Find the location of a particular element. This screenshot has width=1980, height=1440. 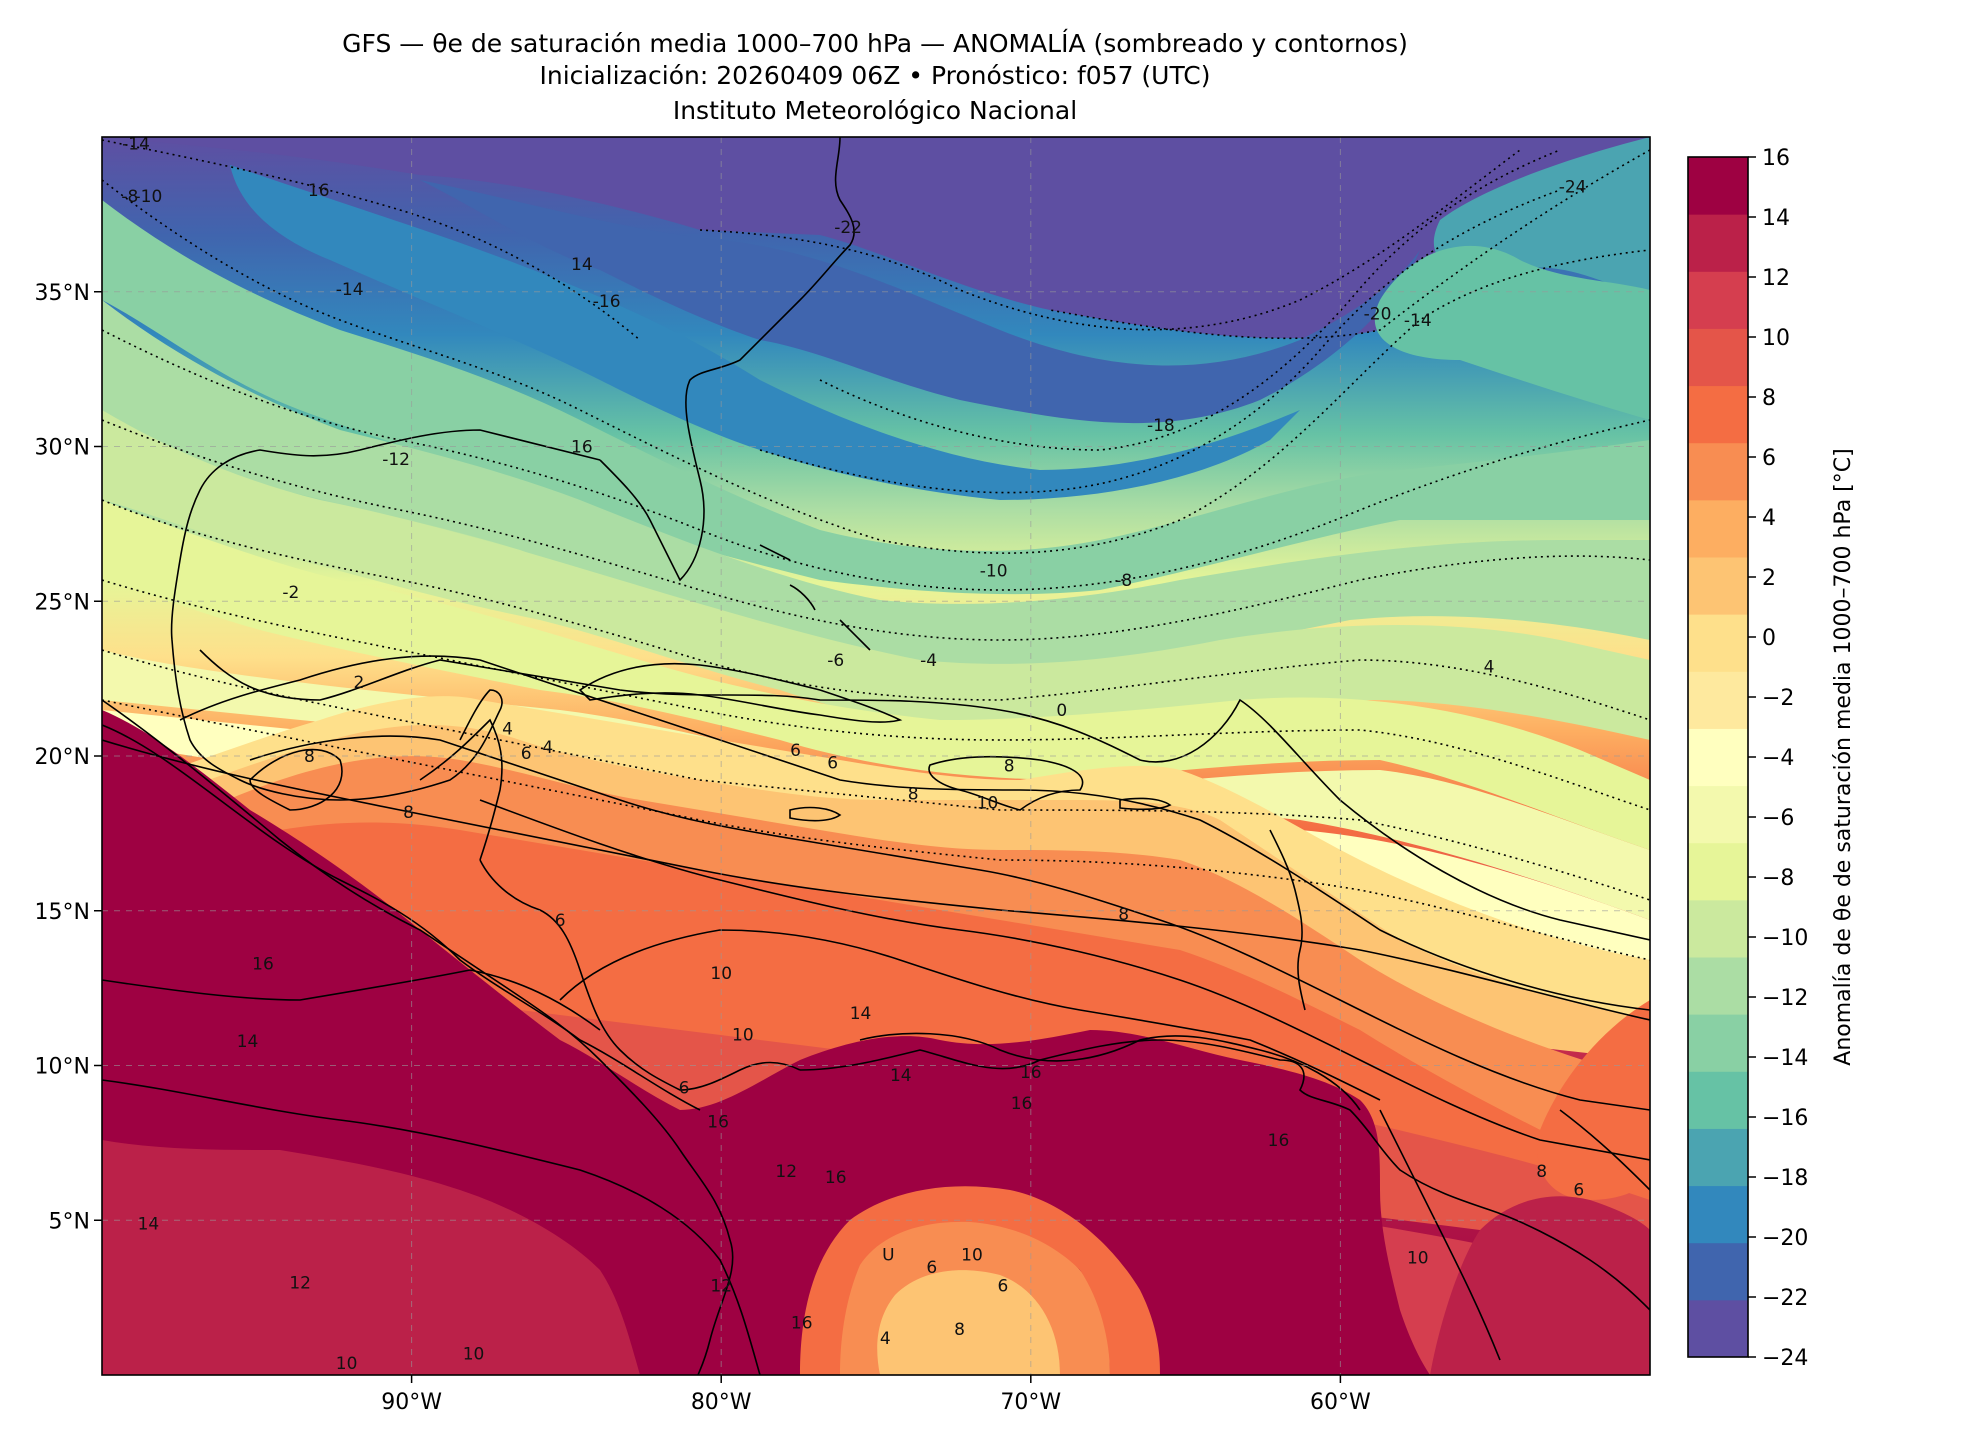

lon-tick-label: 60°W is located at coordinates (1340, 1402).